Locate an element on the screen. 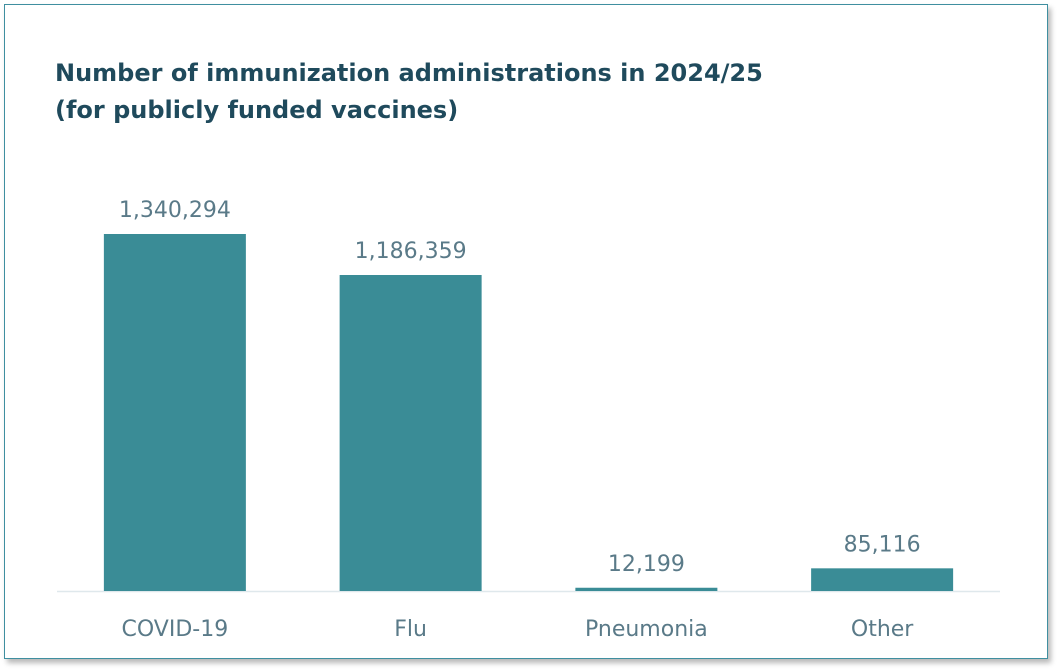  category-label-covid-19: COVID-19 is located at coordinates (175, 629).